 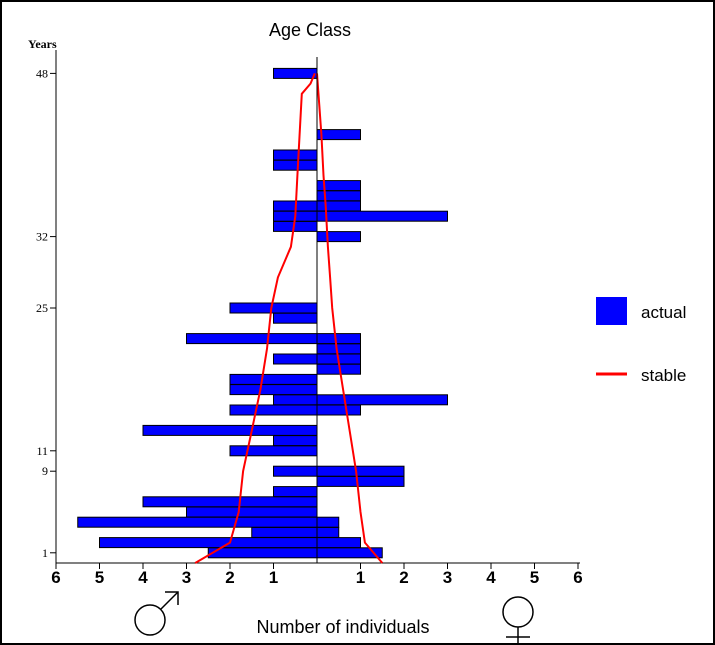 I want to click on legend-label-actual: actual, so click(x=663, y=312).